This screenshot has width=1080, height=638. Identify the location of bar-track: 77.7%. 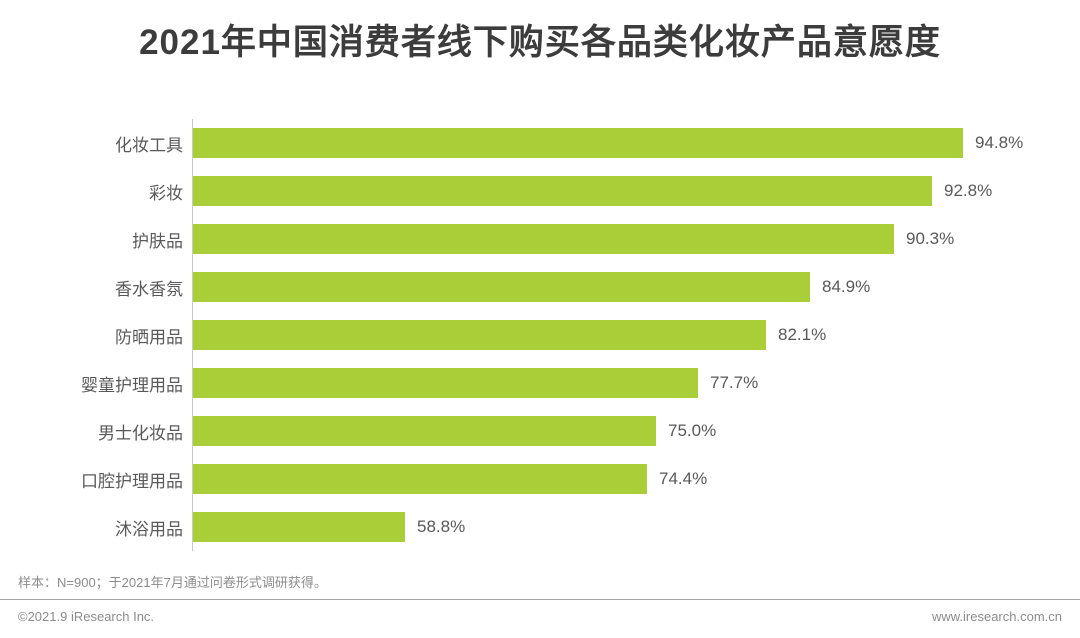
(636, 383).